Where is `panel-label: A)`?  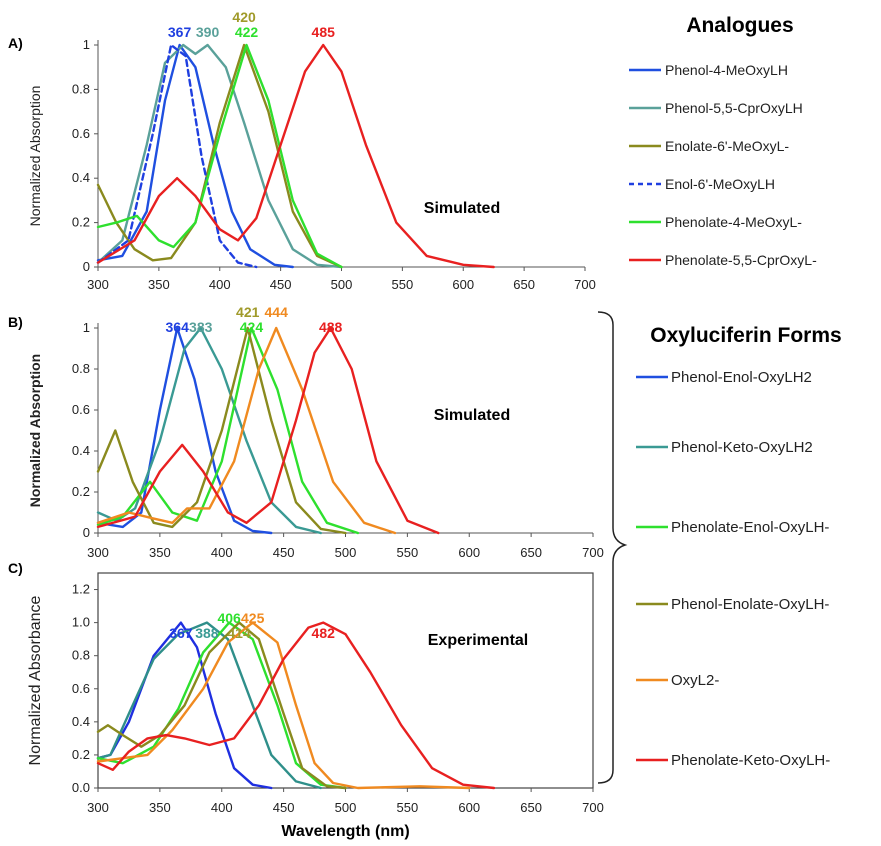
panel-label: A) is located at coordinates (15, 43).